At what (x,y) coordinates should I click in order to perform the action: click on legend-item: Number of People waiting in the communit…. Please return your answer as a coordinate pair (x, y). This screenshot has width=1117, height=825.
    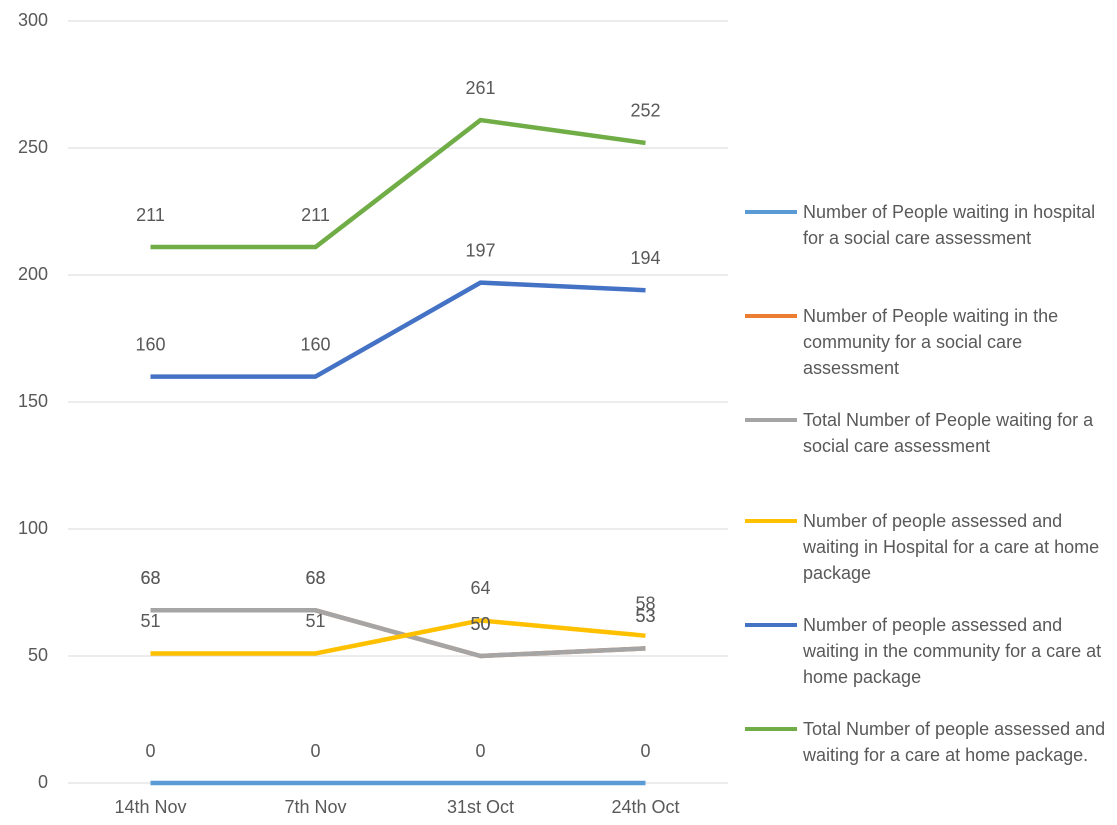
    Looking at the image, I should click on (929, 342).